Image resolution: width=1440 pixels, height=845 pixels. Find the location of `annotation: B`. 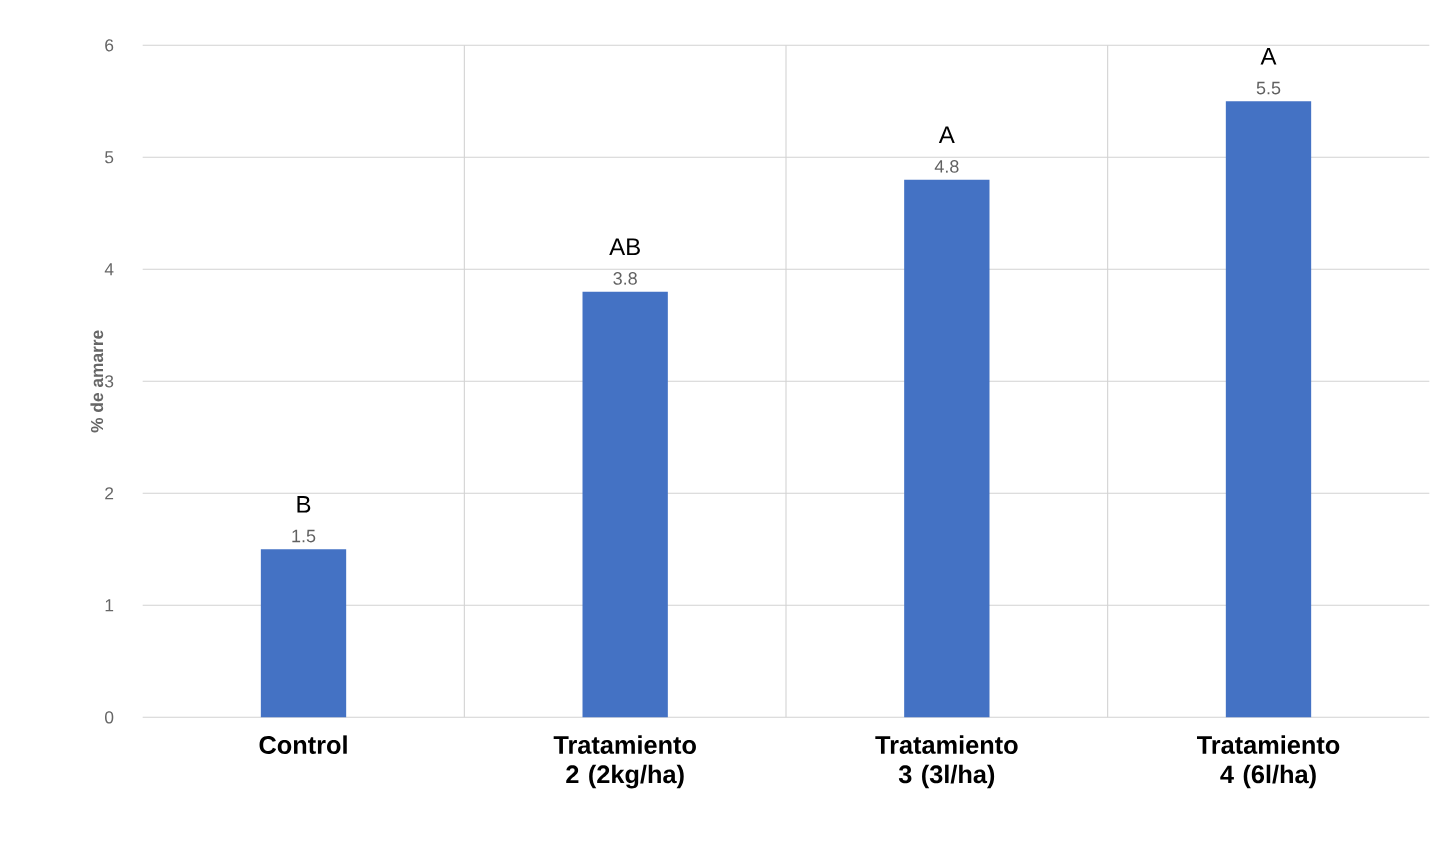

annotation: B is located at coordinates (304, 504).